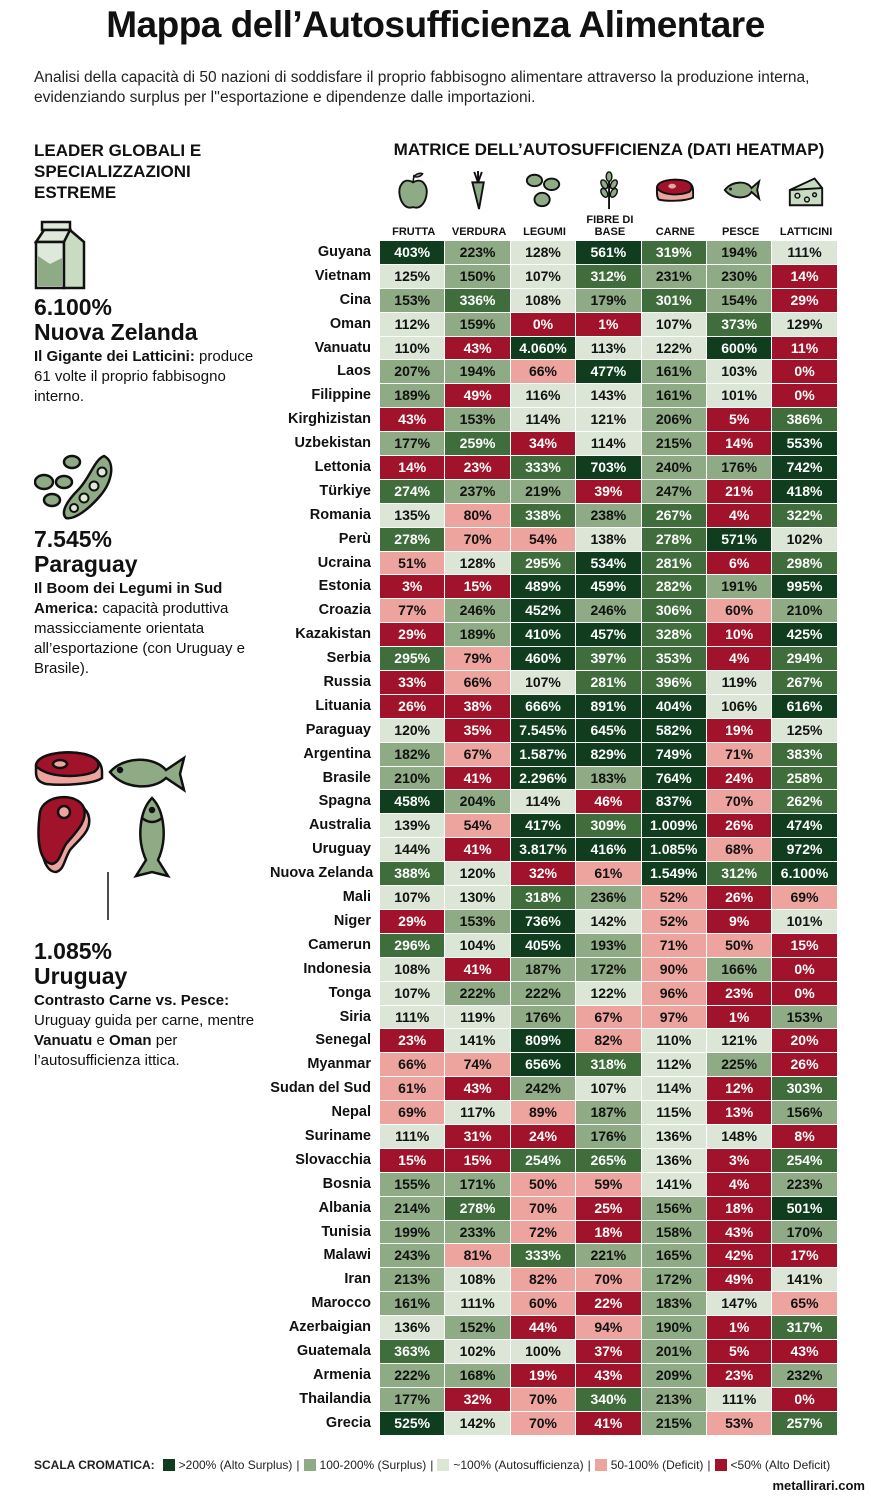 The image size is (871, 1500). I want to click on heatmap-cell: 70%, so click(608, 1280).